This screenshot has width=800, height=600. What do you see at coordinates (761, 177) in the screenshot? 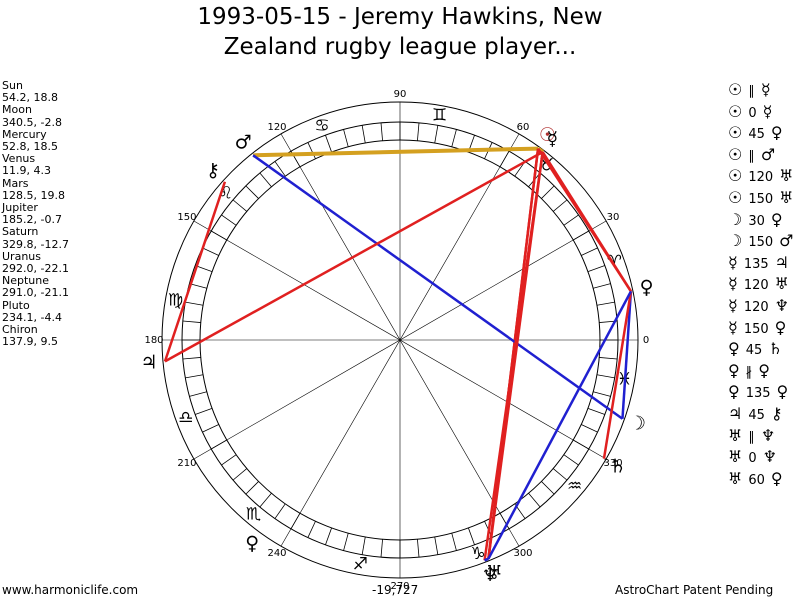
I see `aspect-row: ☉ 120 ♅` at bounding box center [761, 177].